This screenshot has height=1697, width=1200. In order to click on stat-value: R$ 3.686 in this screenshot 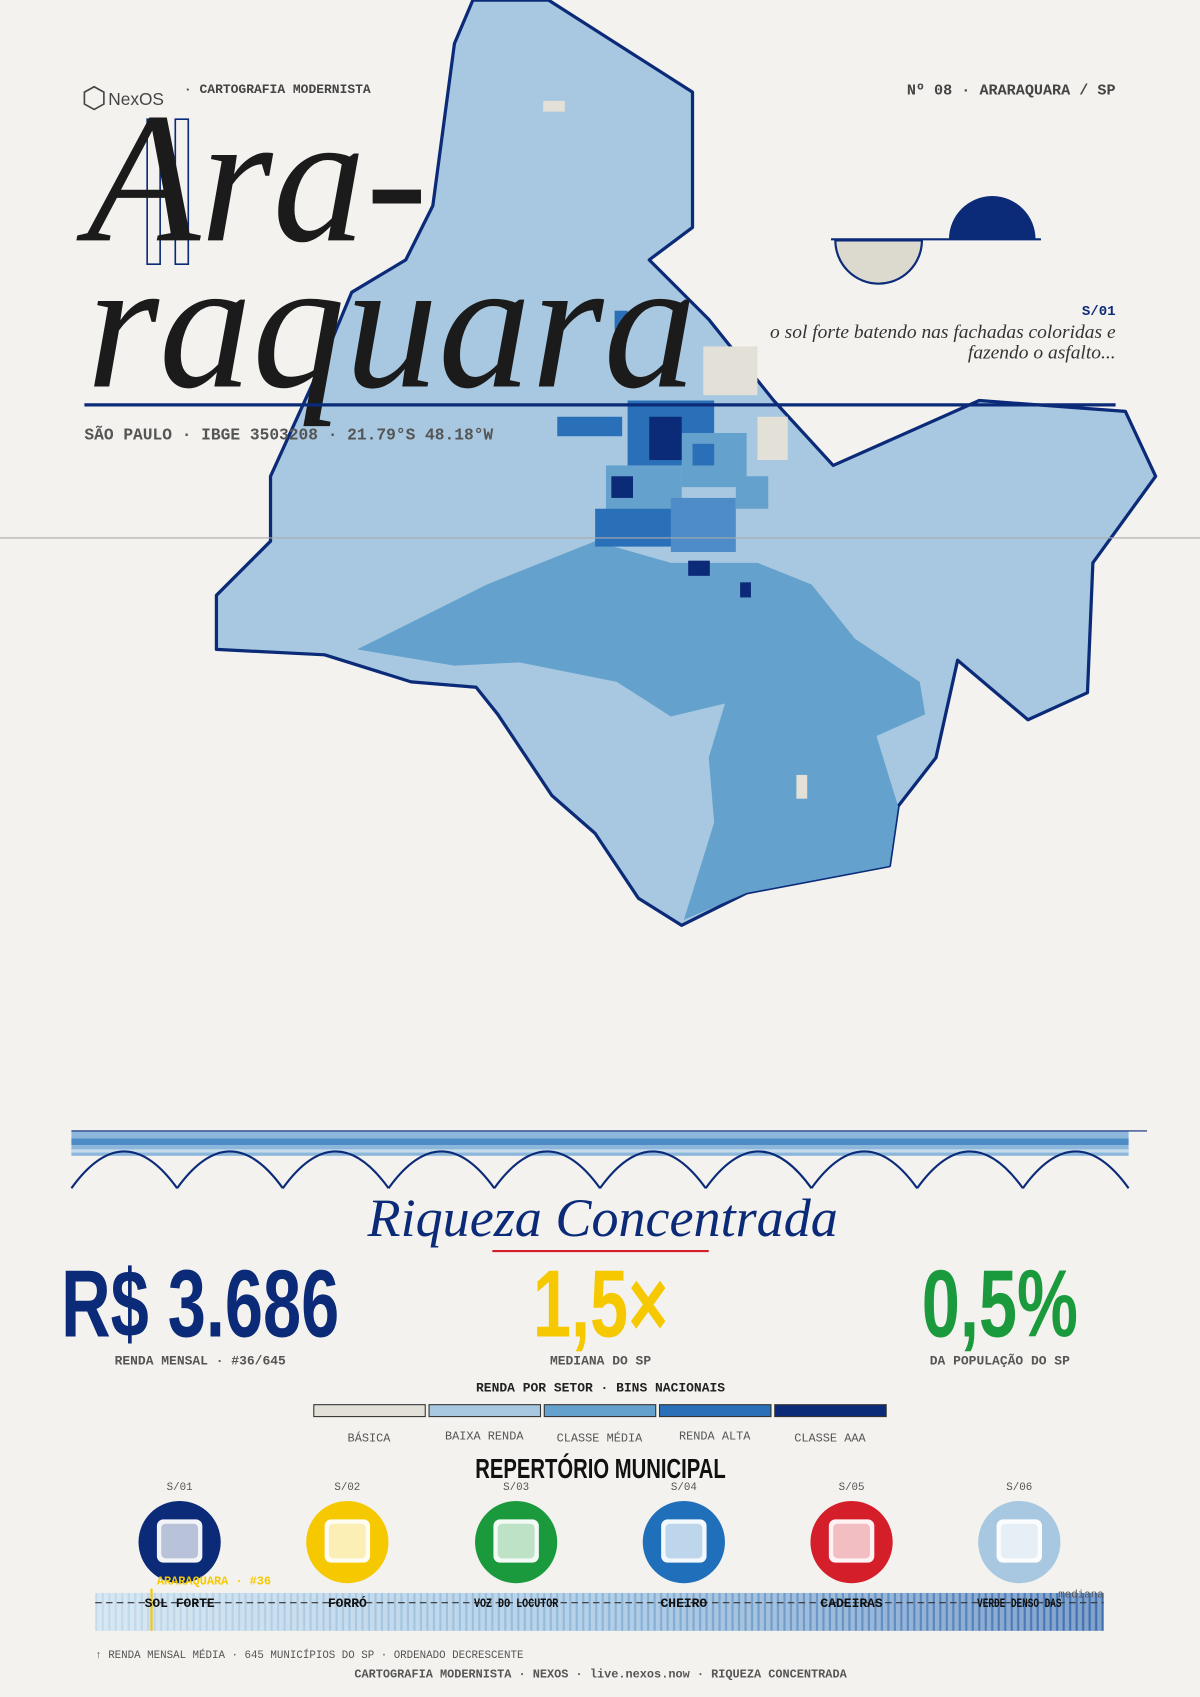, I will do `click(200, 1303)`.